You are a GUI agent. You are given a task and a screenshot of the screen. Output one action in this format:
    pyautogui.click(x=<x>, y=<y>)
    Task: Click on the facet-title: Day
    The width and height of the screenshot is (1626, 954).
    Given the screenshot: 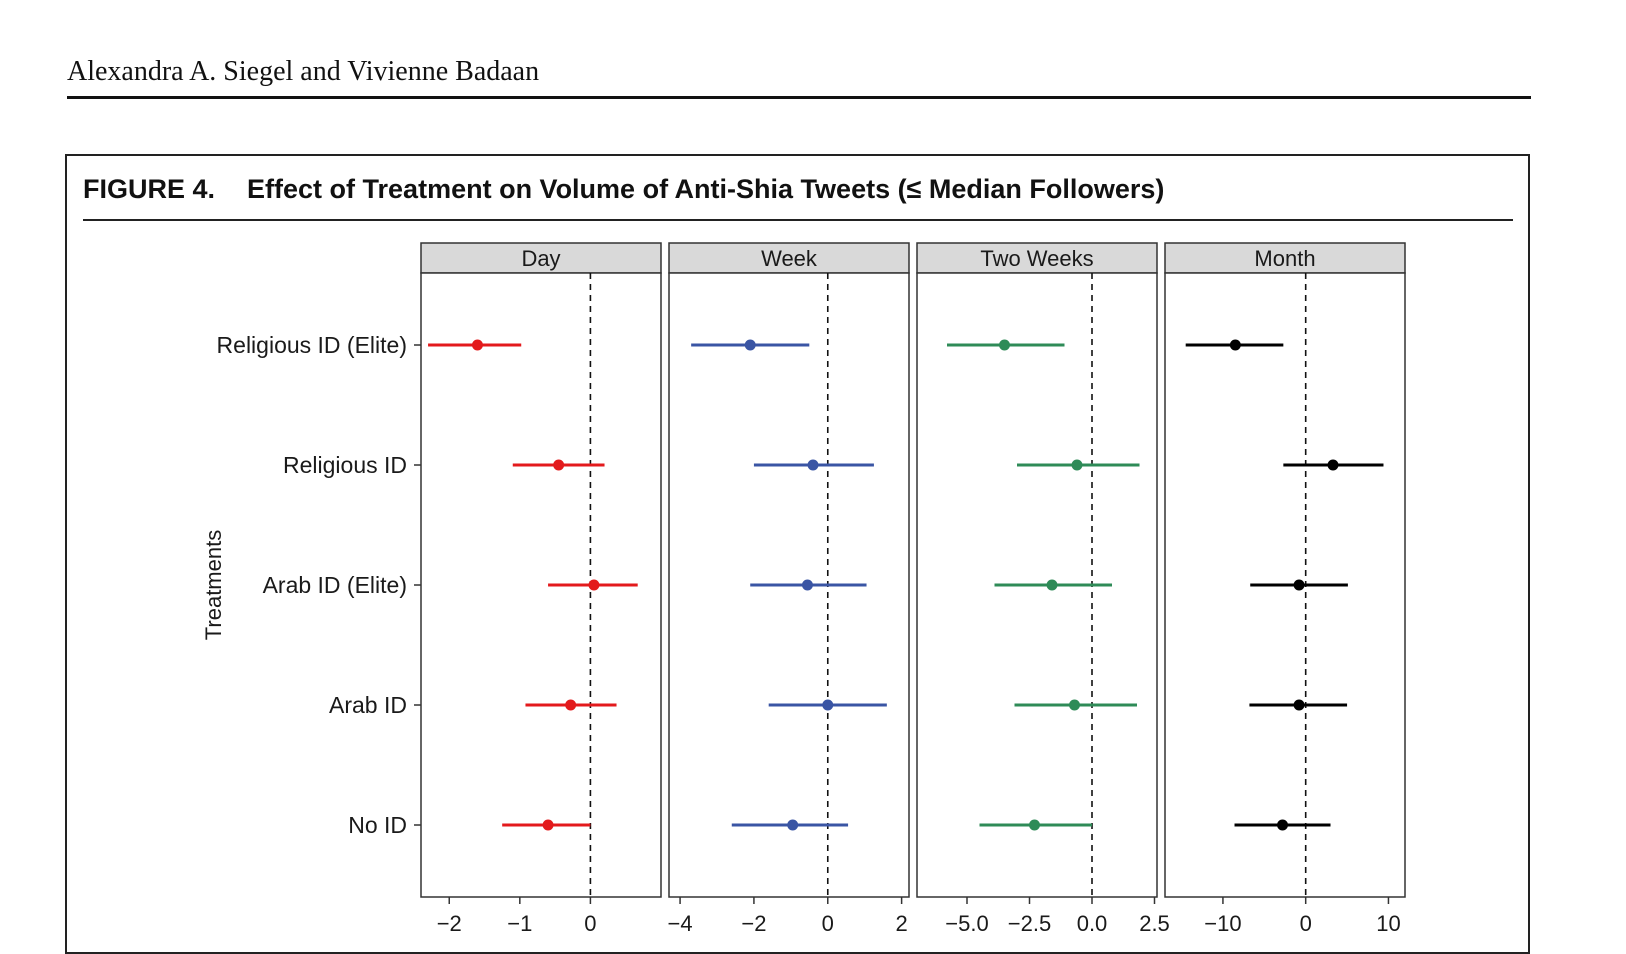 What is the action you would take?
    pyautogui.click(x=540, y=258)
    